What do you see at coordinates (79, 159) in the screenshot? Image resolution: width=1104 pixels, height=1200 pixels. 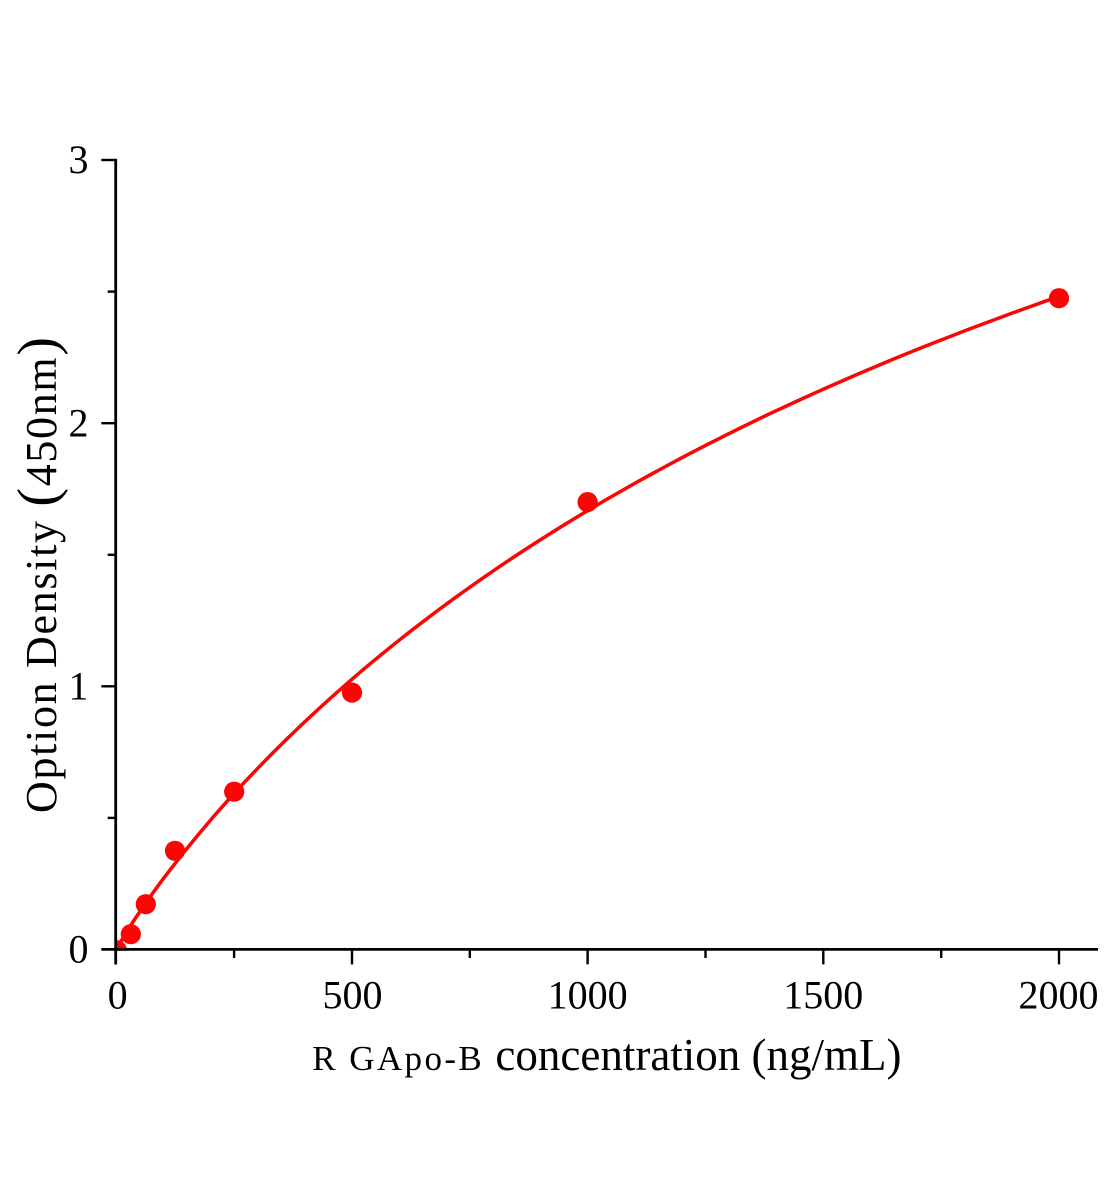 I see `svg-text: 3` at bounding box center [79, 159].